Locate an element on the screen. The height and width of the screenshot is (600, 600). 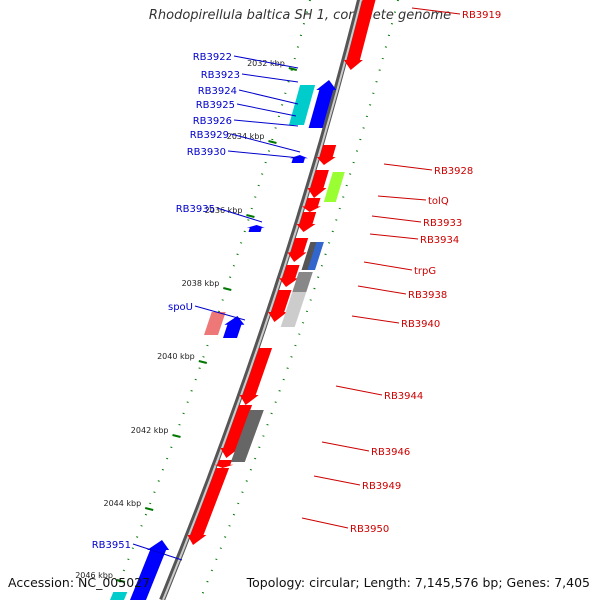
right-label-7: RB3938 is located at coordinates (427, 295).